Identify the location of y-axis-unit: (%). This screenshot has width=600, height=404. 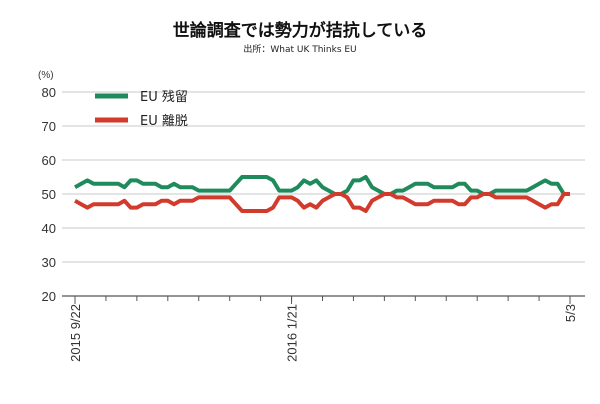
(46, 75).